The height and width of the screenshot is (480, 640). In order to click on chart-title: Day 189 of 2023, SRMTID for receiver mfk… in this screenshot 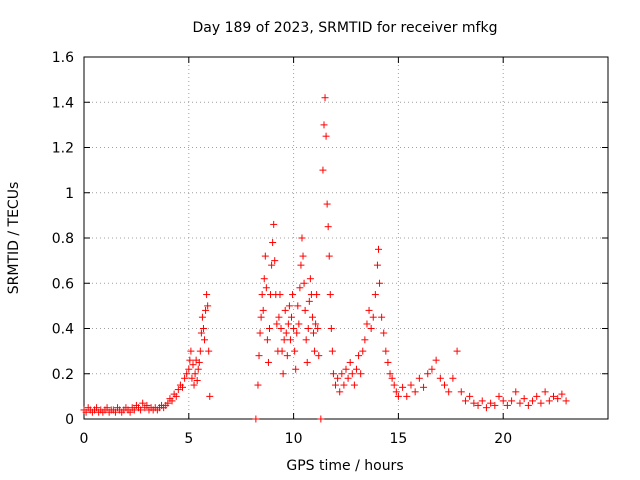, I will do `click(345, 28)`.